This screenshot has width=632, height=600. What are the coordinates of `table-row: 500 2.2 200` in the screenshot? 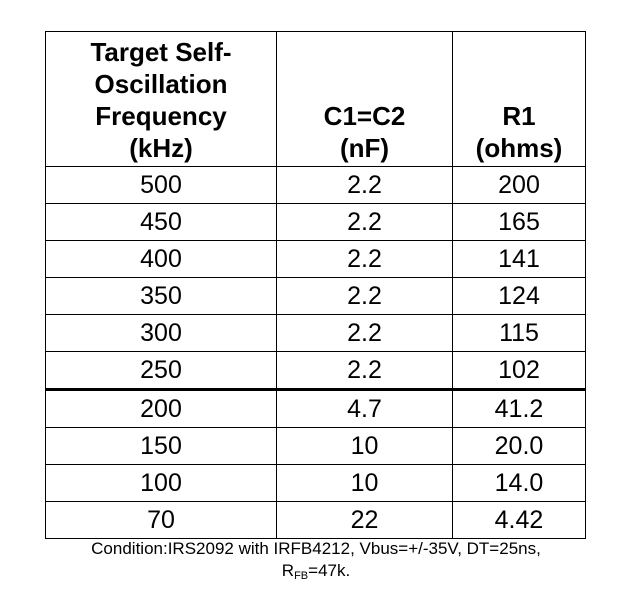 It's located at (315, 185).